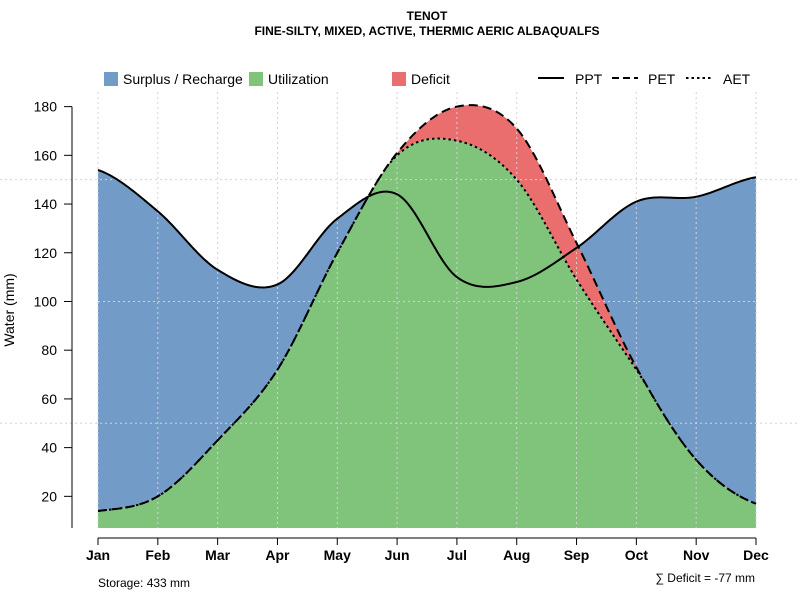 This screenshot has height=600, width=800. What do you see at coordinates (637, 555) in the screenshot?
I see `x-tick-label: Oct` at bounding box center [637, 555].